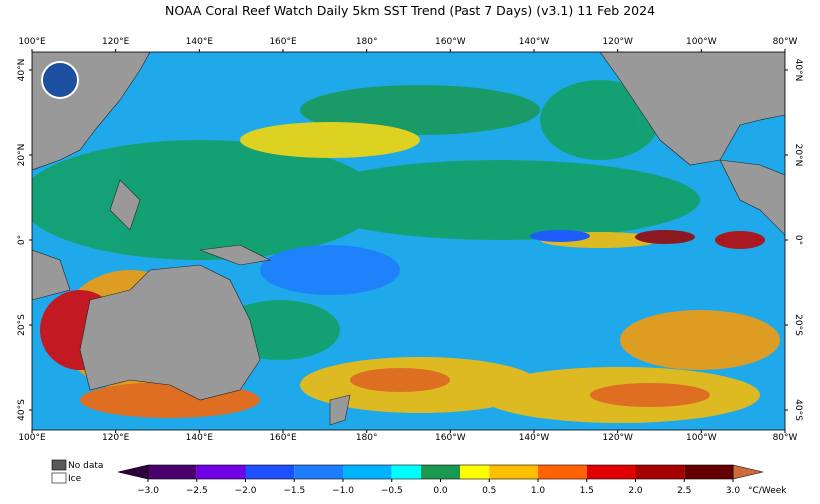  I want to click on colorbar-tick-label: 0.5, so click(489, 491).